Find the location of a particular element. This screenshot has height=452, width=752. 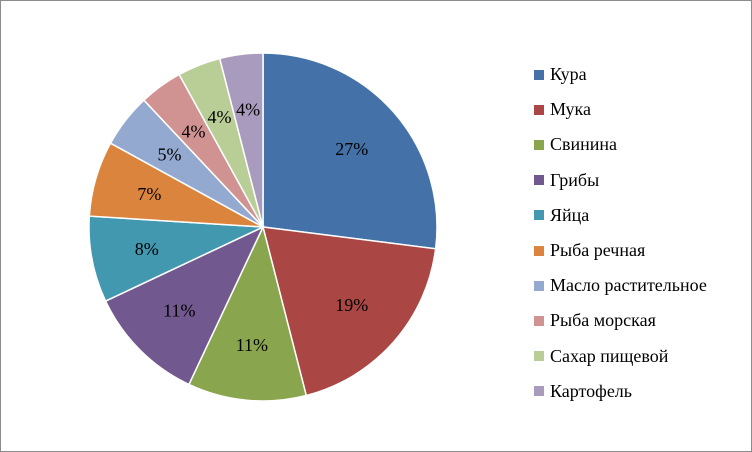

slice-data-label: 5% is located at coordinates (170, 154).